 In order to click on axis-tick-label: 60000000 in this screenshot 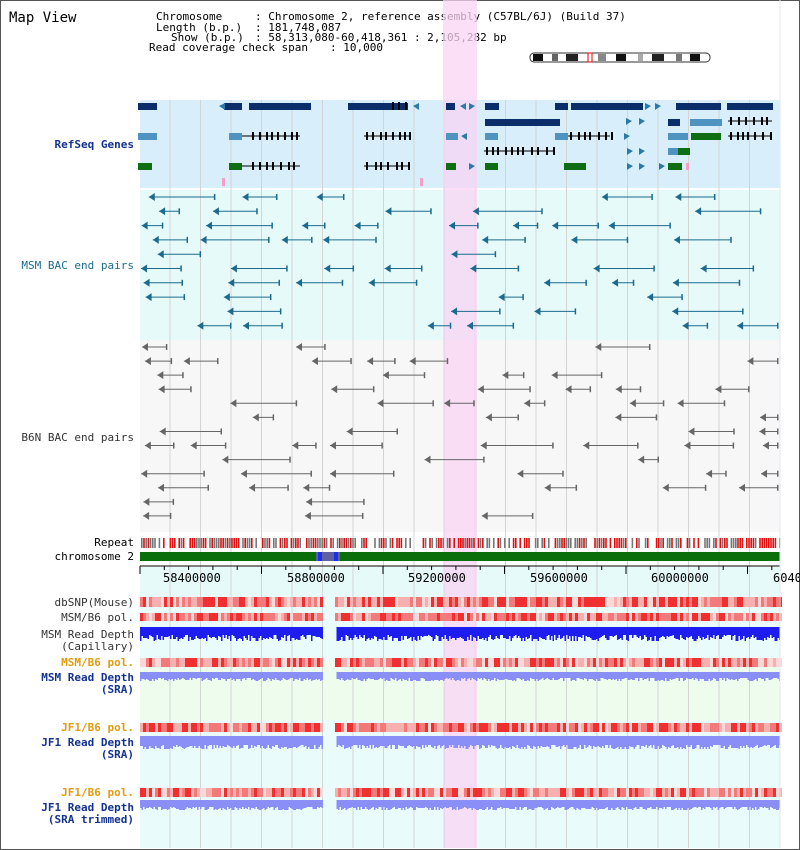, I will do `click(680, 578)`.